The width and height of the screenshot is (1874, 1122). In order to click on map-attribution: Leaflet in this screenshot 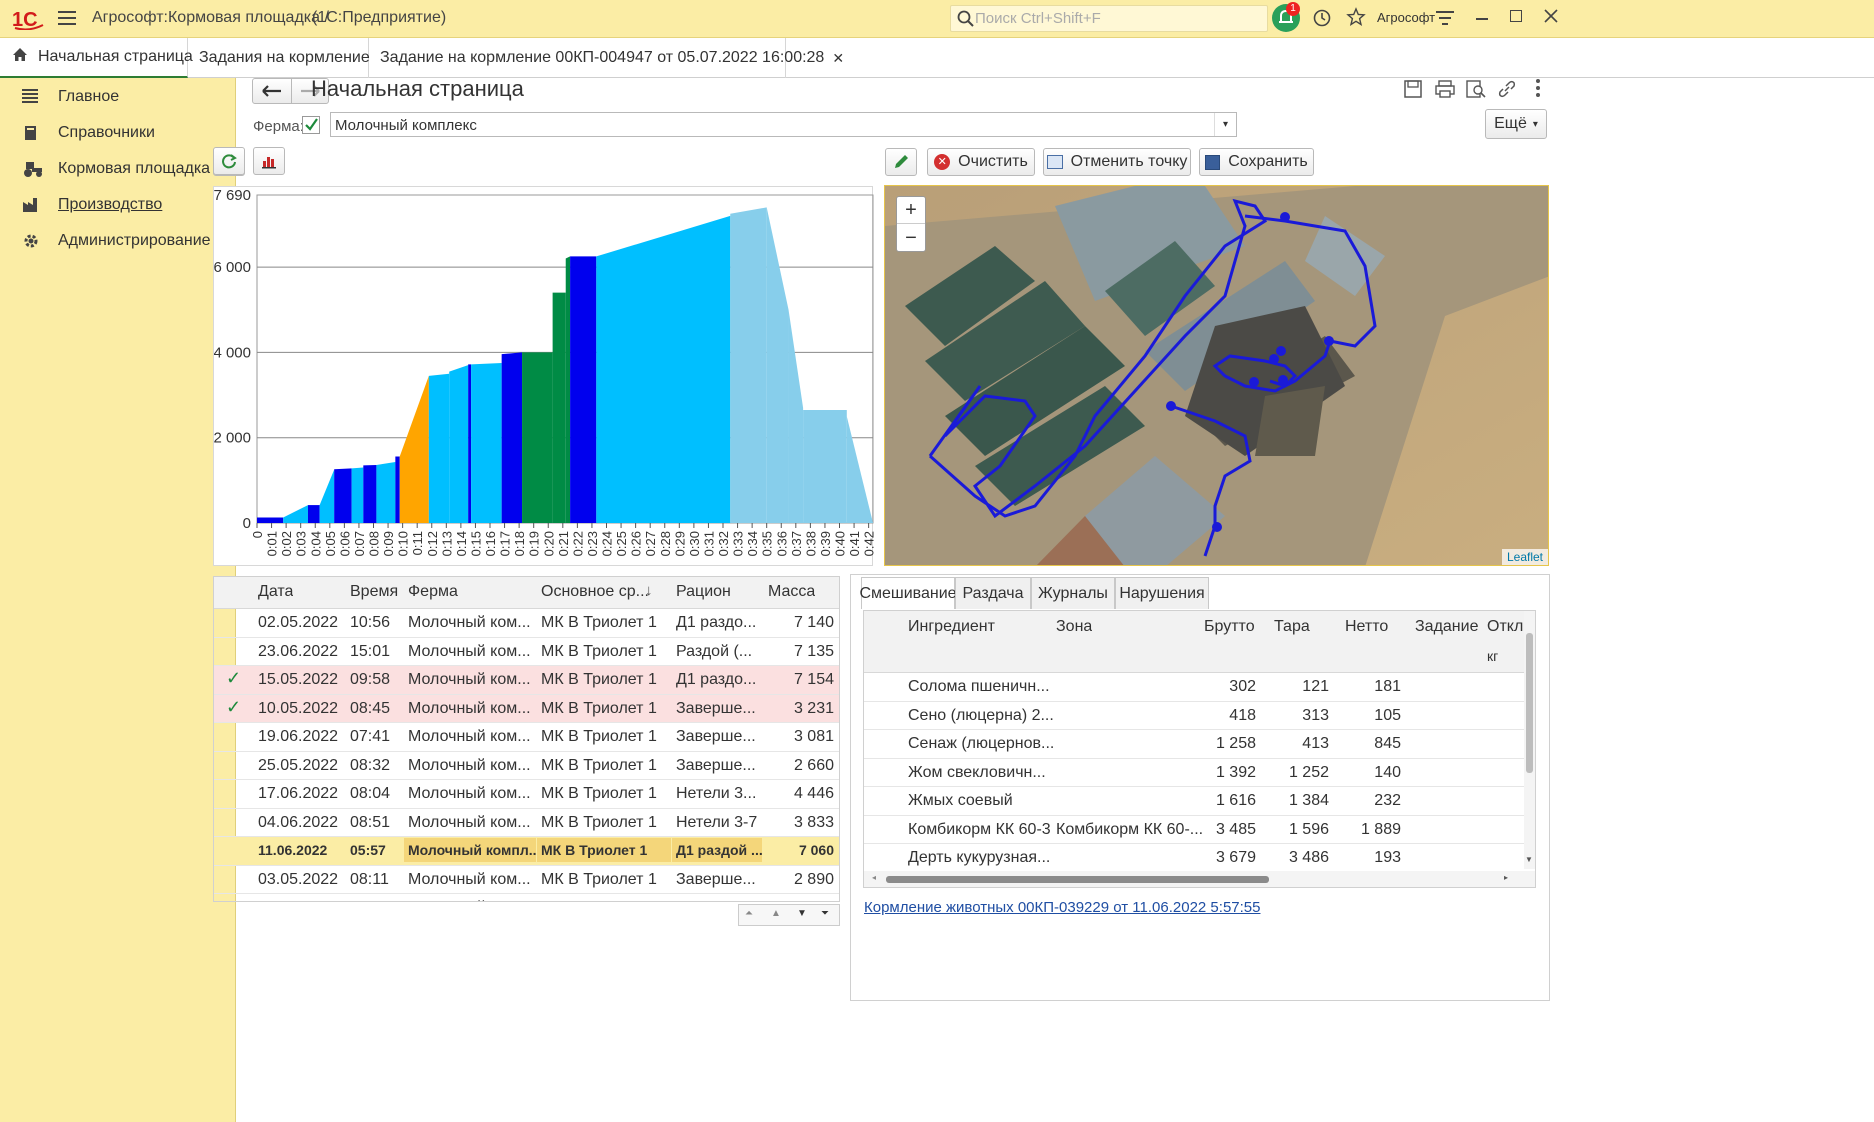, I will do `click(1524, 557)`.